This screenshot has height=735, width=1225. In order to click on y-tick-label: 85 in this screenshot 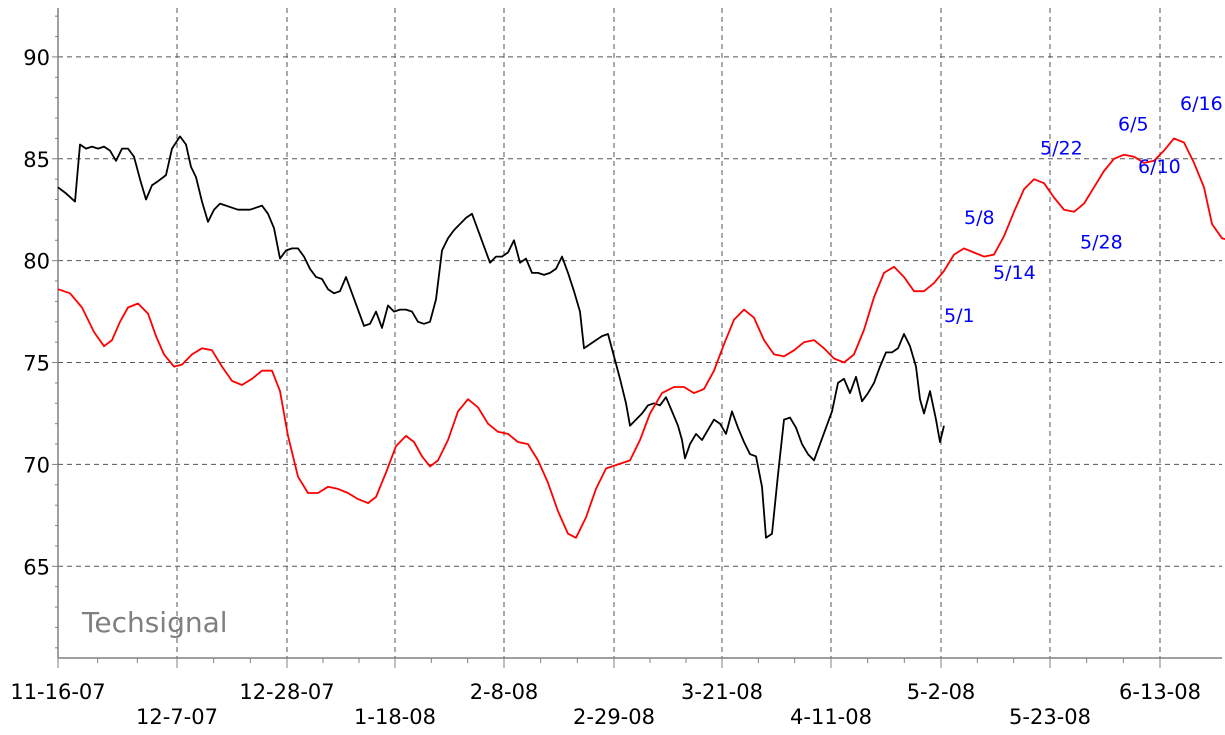, I will do `click(36, 160)`.